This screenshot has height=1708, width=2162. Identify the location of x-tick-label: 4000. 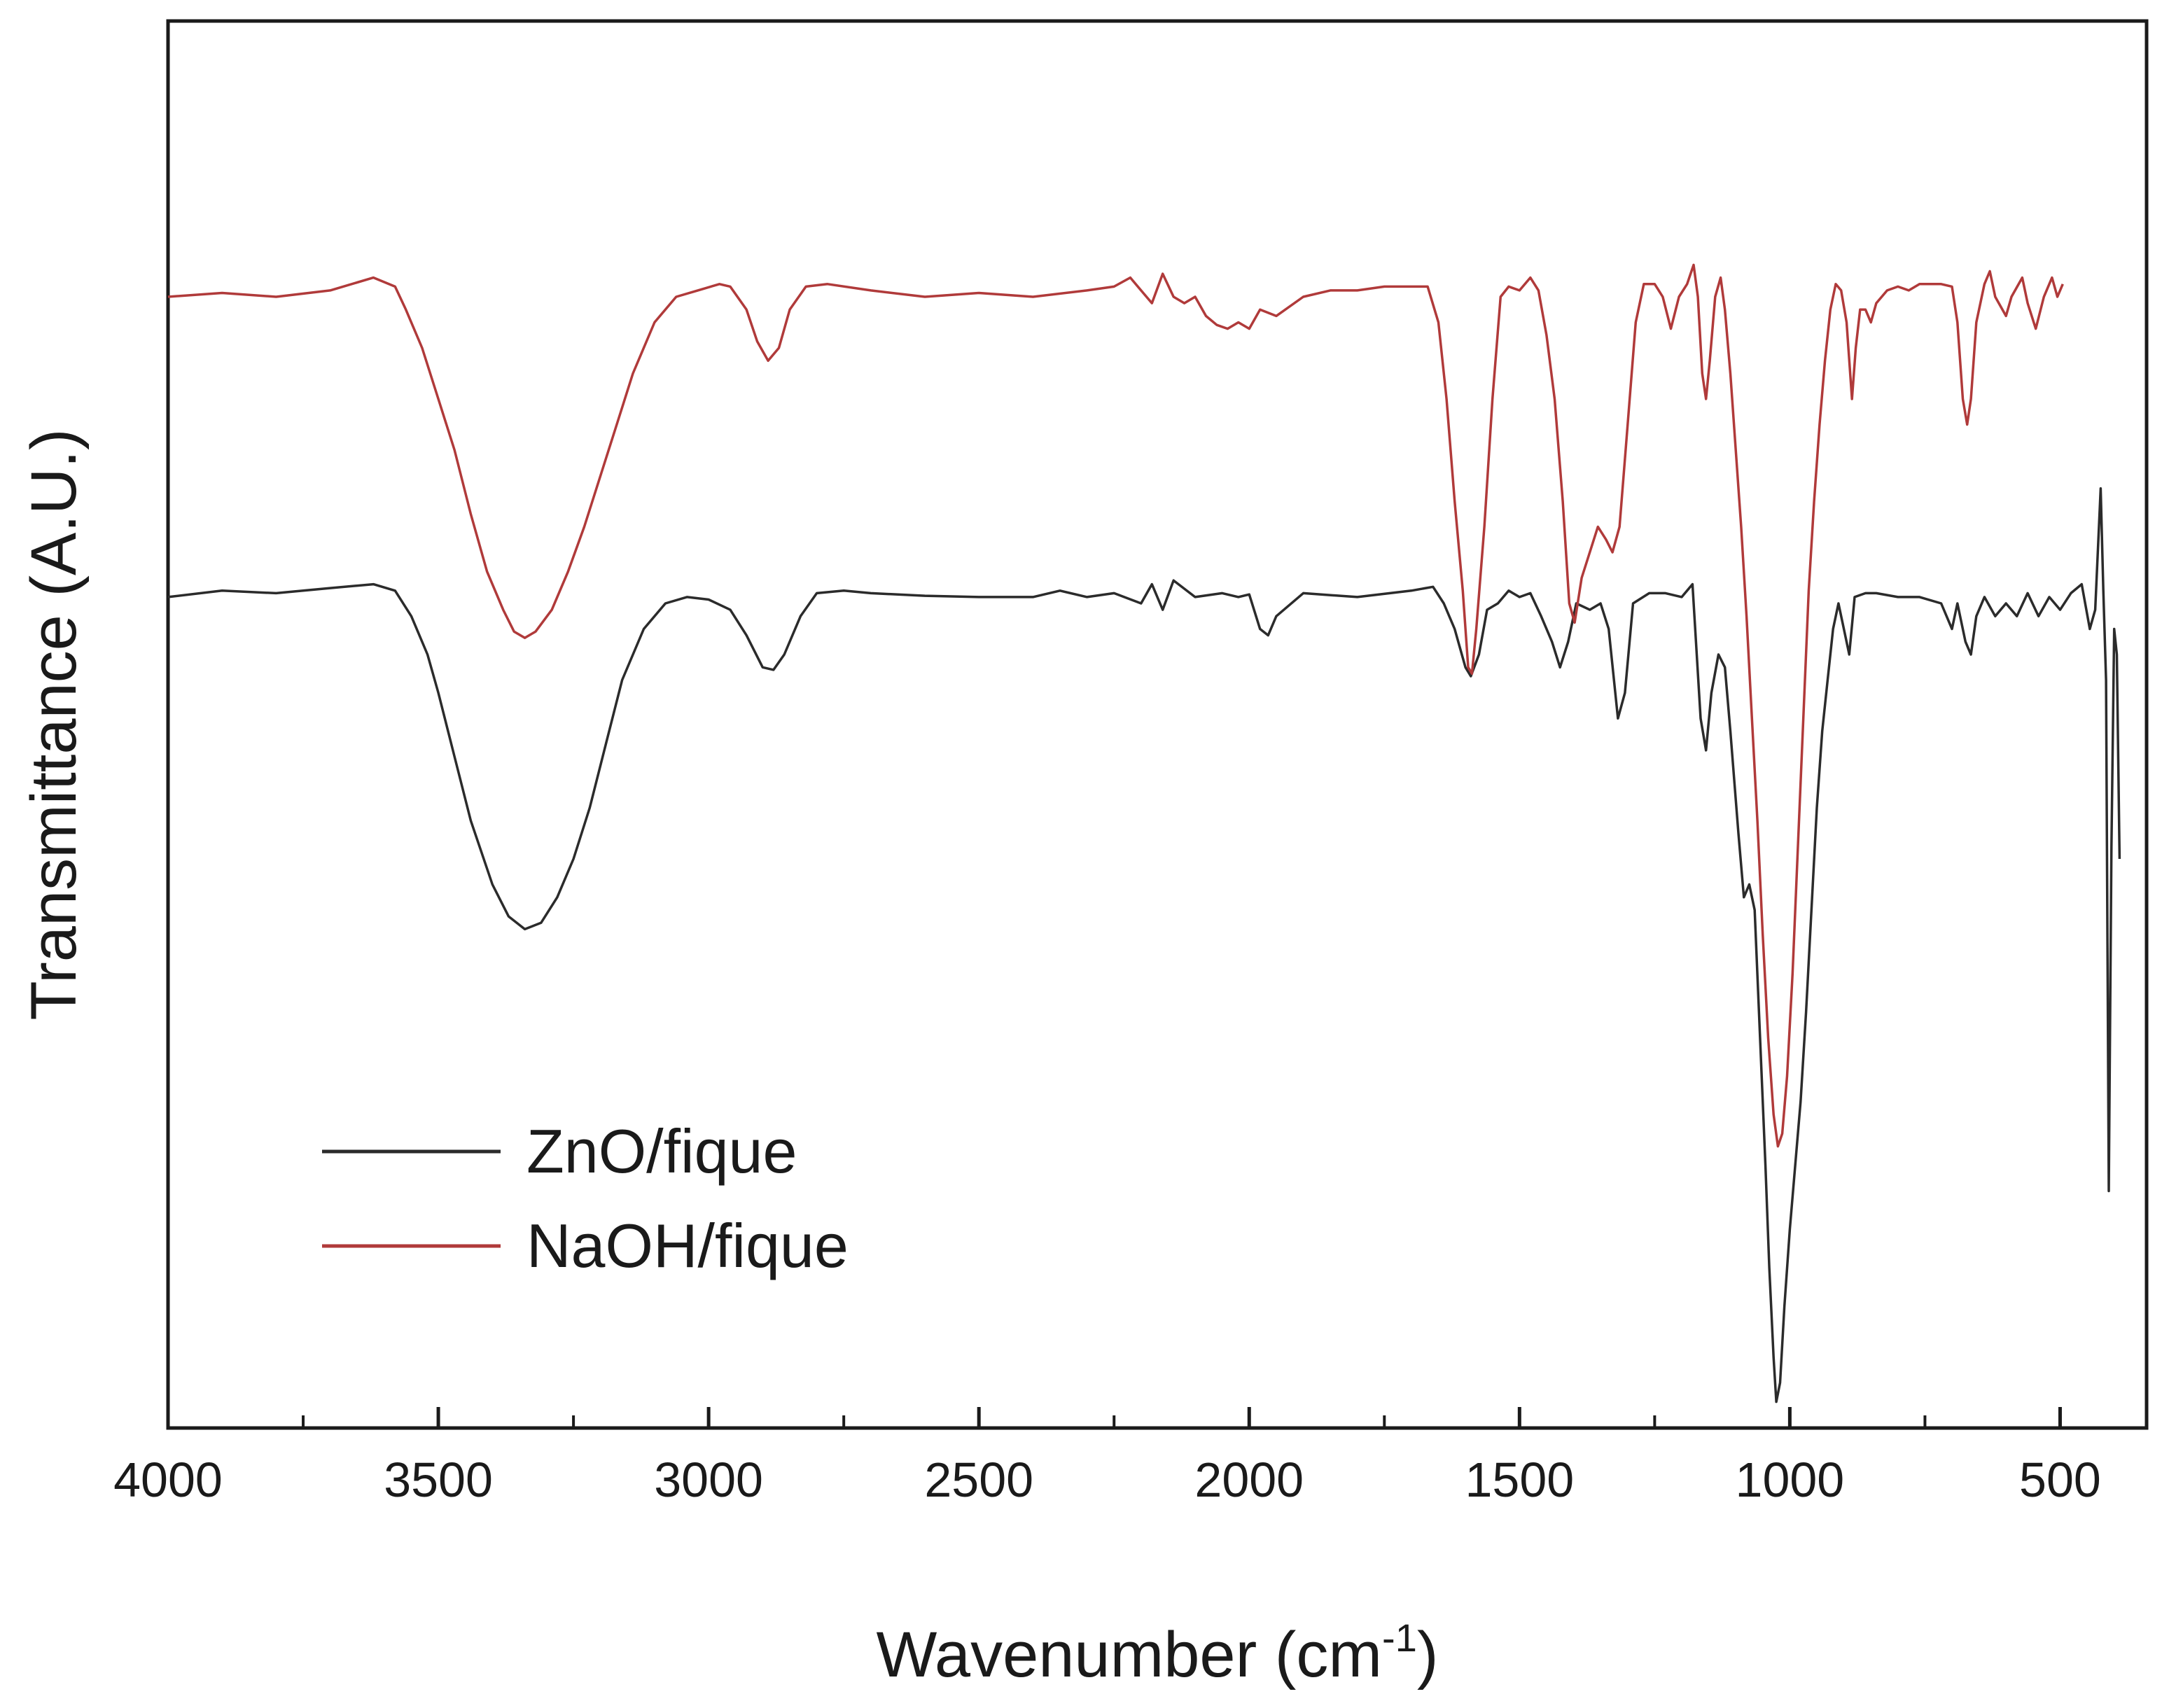
(168, 1479).